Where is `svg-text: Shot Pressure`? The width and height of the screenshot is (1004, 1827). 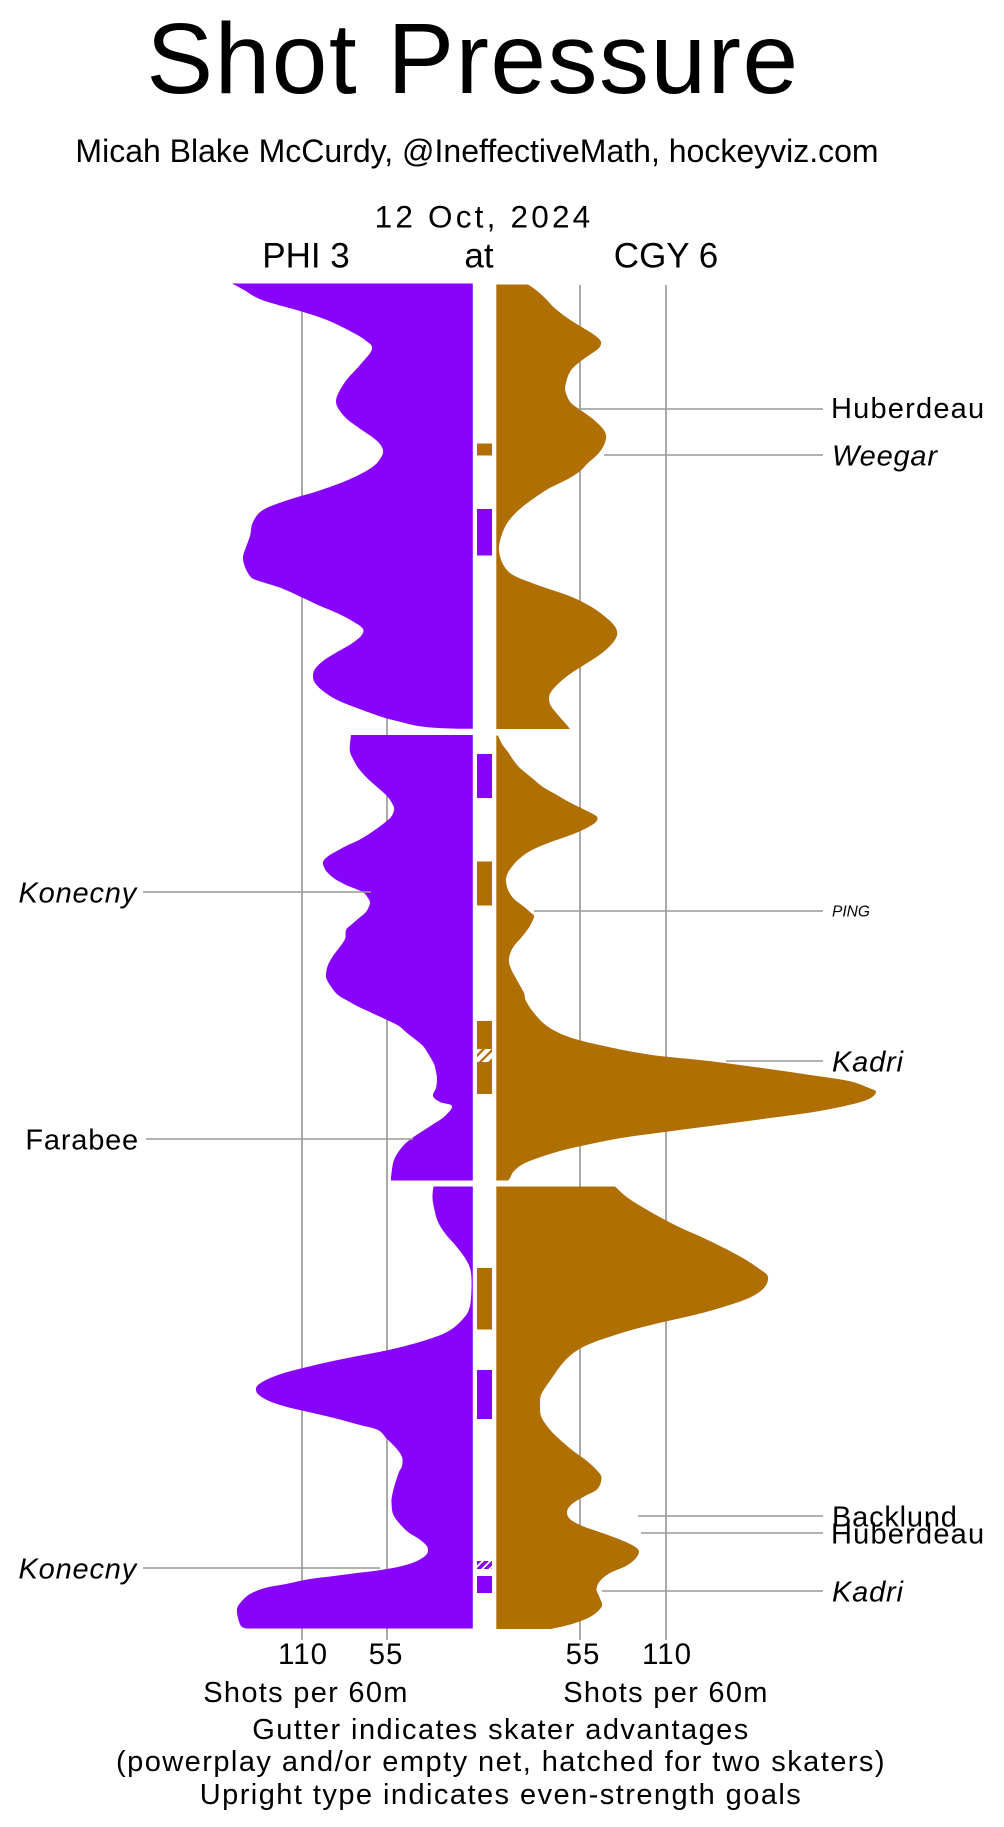 svg-text: Shot Pressure is located at coordinates (472, 59).